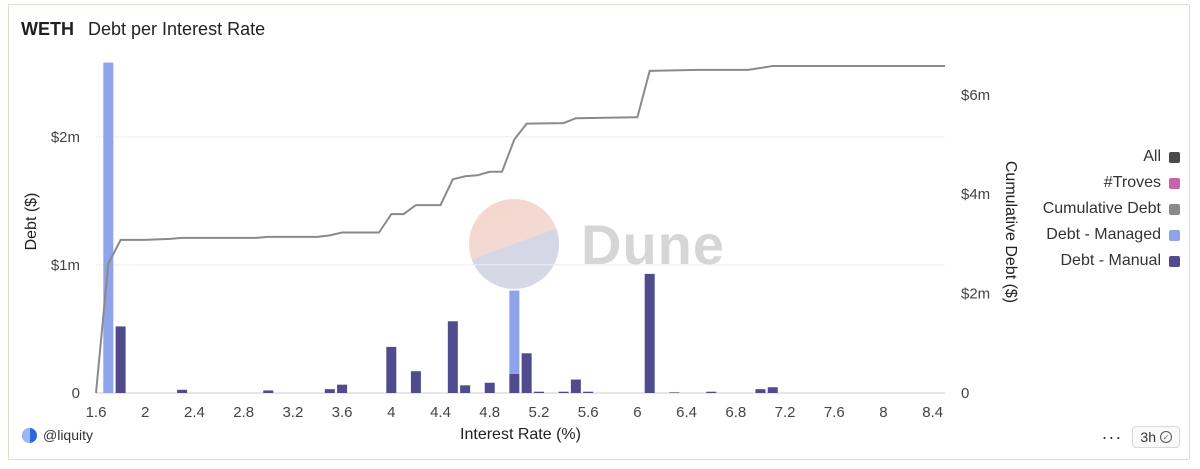  What do you see at coordinates (391, 412) in the screenshot?
I see `x-tick-label: 4` at bounding box center [391, 412].